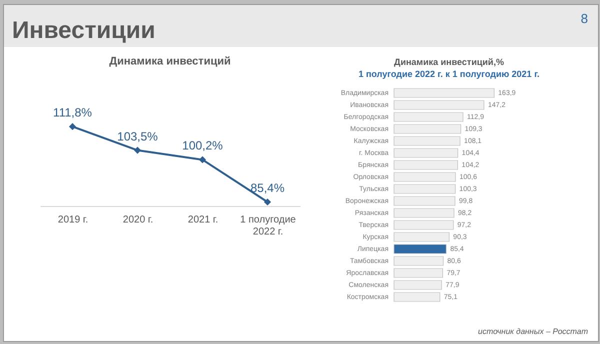  I want to click on data-label: 111,8%, so click(72, 113).